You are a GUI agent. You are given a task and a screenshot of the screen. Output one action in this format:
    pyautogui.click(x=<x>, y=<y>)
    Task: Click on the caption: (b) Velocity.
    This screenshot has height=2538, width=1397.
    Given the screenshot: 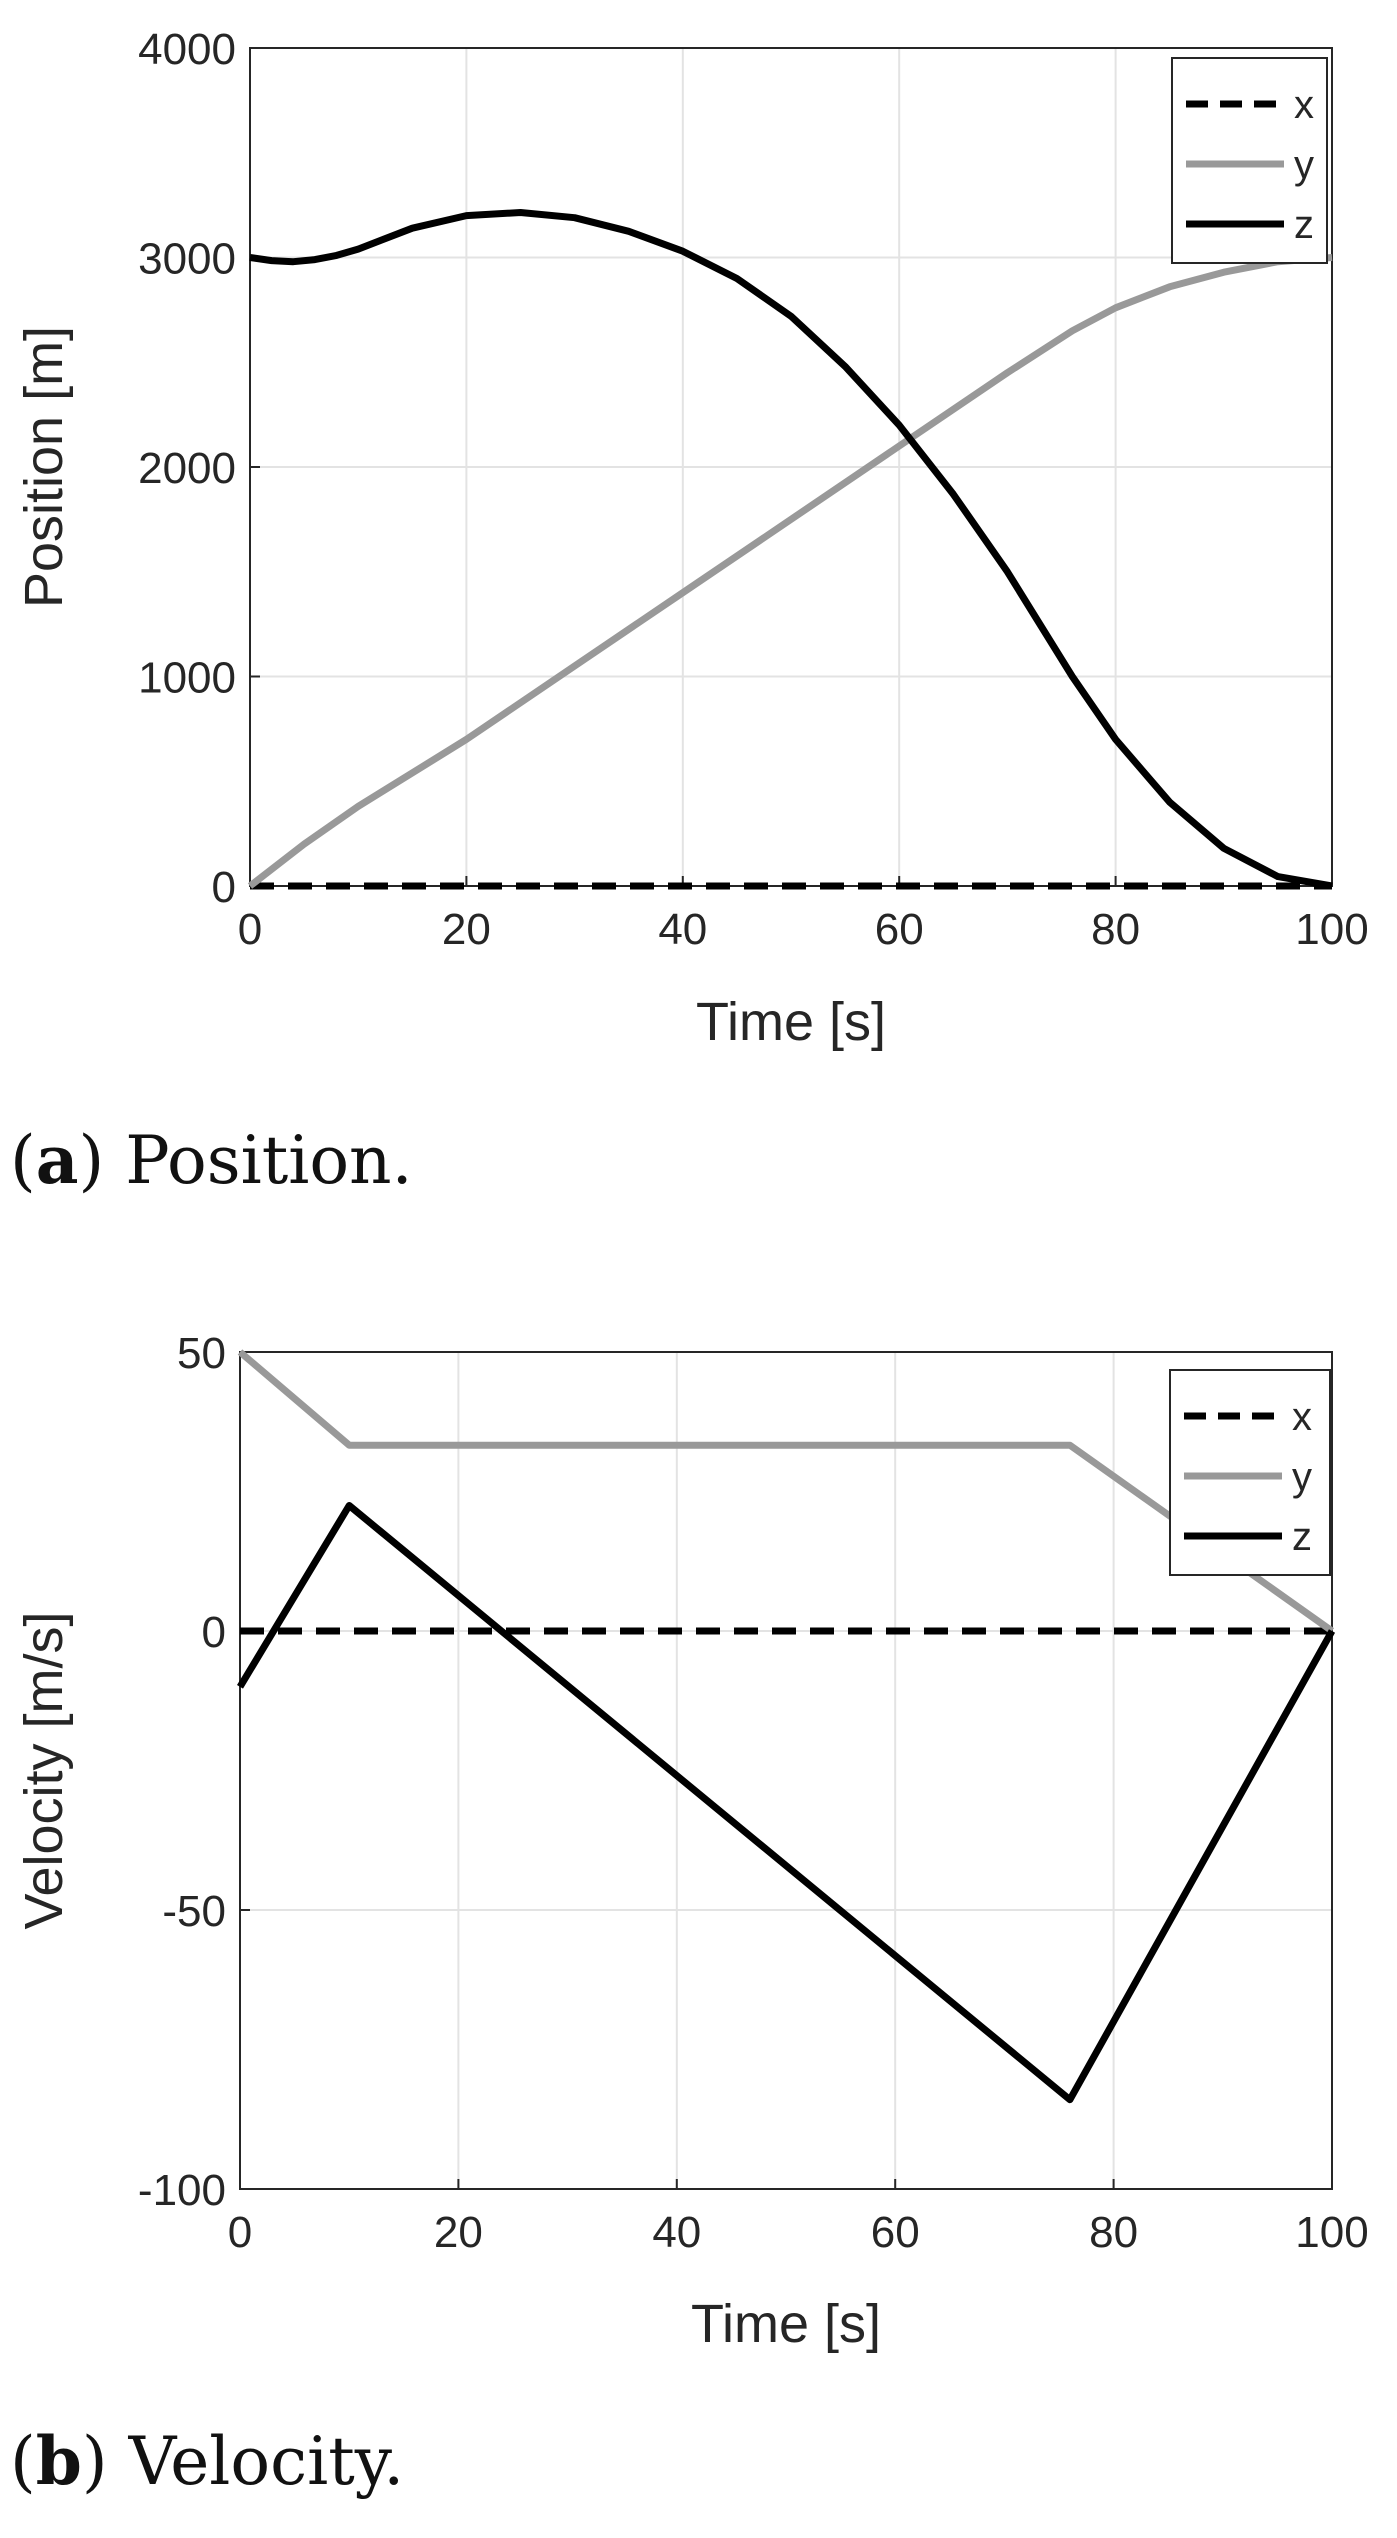 What is the action you would take?
    pyautogui.click(x=207, y=2461)
    